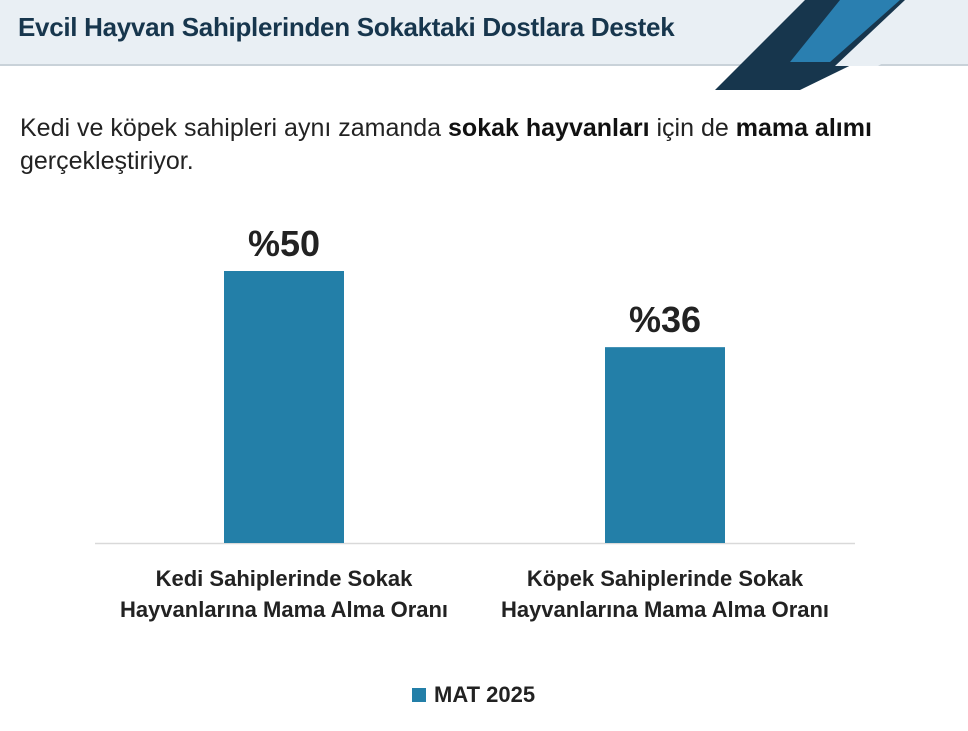 This screenshot has width=968, height=731. I want to click on subtitle-run: gerçekleştiriyor., so click(107, 161).